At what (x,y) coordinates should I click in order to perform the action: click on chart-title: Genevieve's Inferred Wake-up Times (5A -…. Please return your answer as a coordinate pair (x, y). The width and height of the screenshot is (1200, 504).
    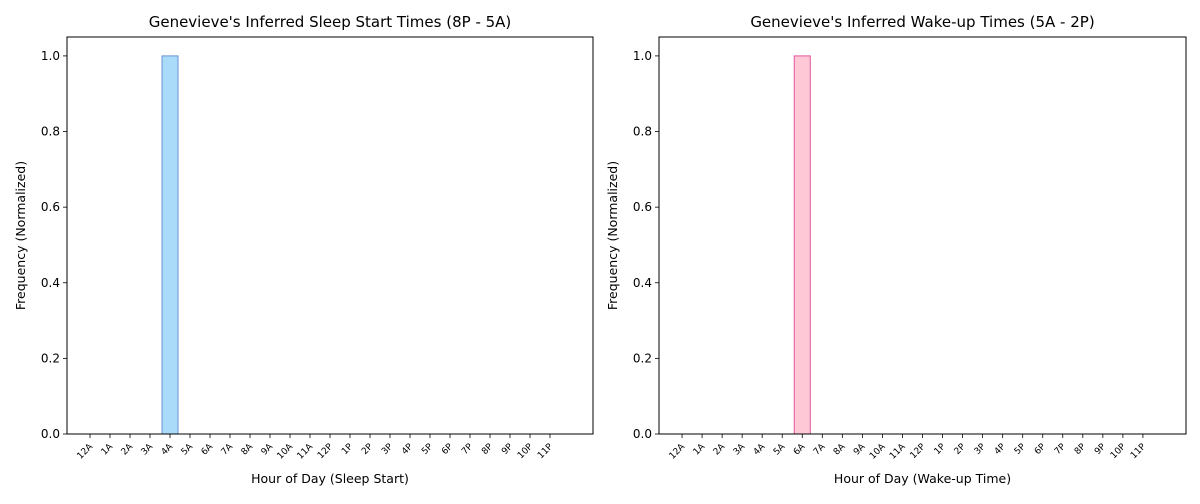
    Looking at the image, I should click on (922, 22).